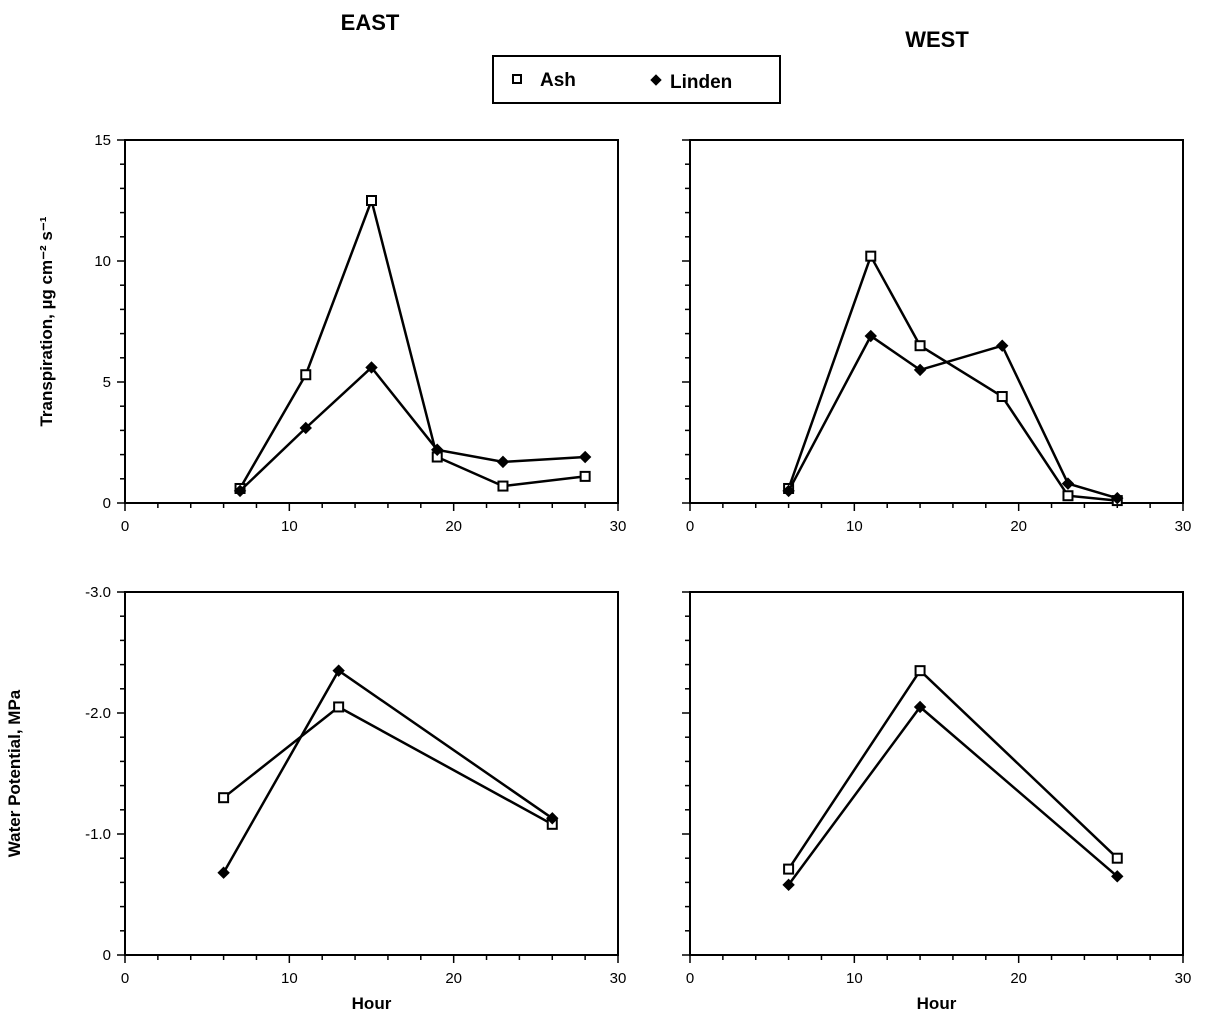 The image size is (1212, 1019). I want to click on legend-ash-marker, so click(517, 79).